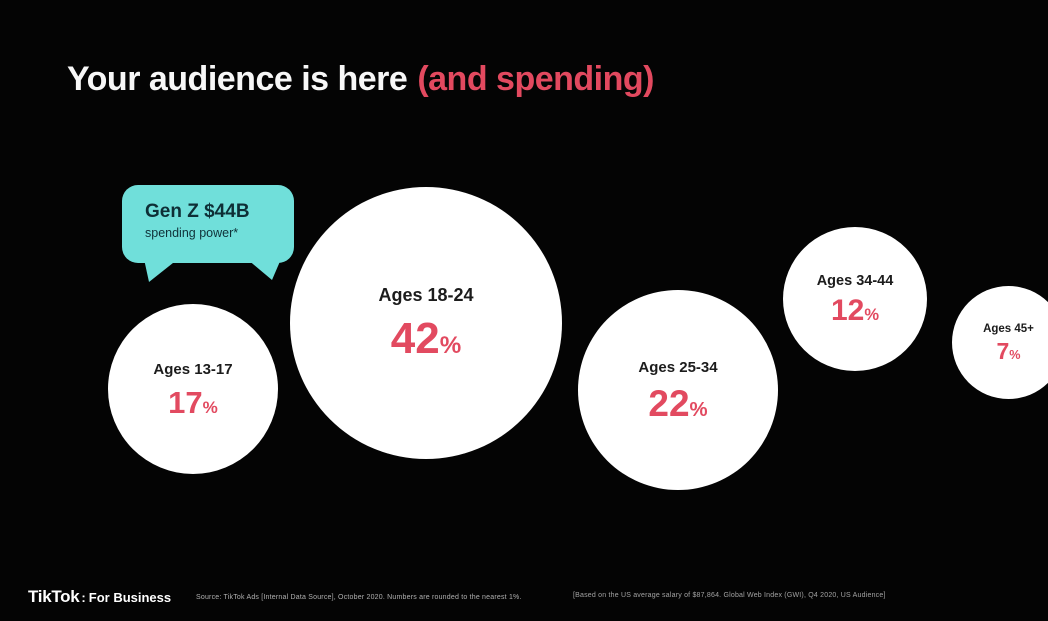 This screenshot has width=1048, height=621. I want to click on bubble-value-number: 17, so click(185, 402).